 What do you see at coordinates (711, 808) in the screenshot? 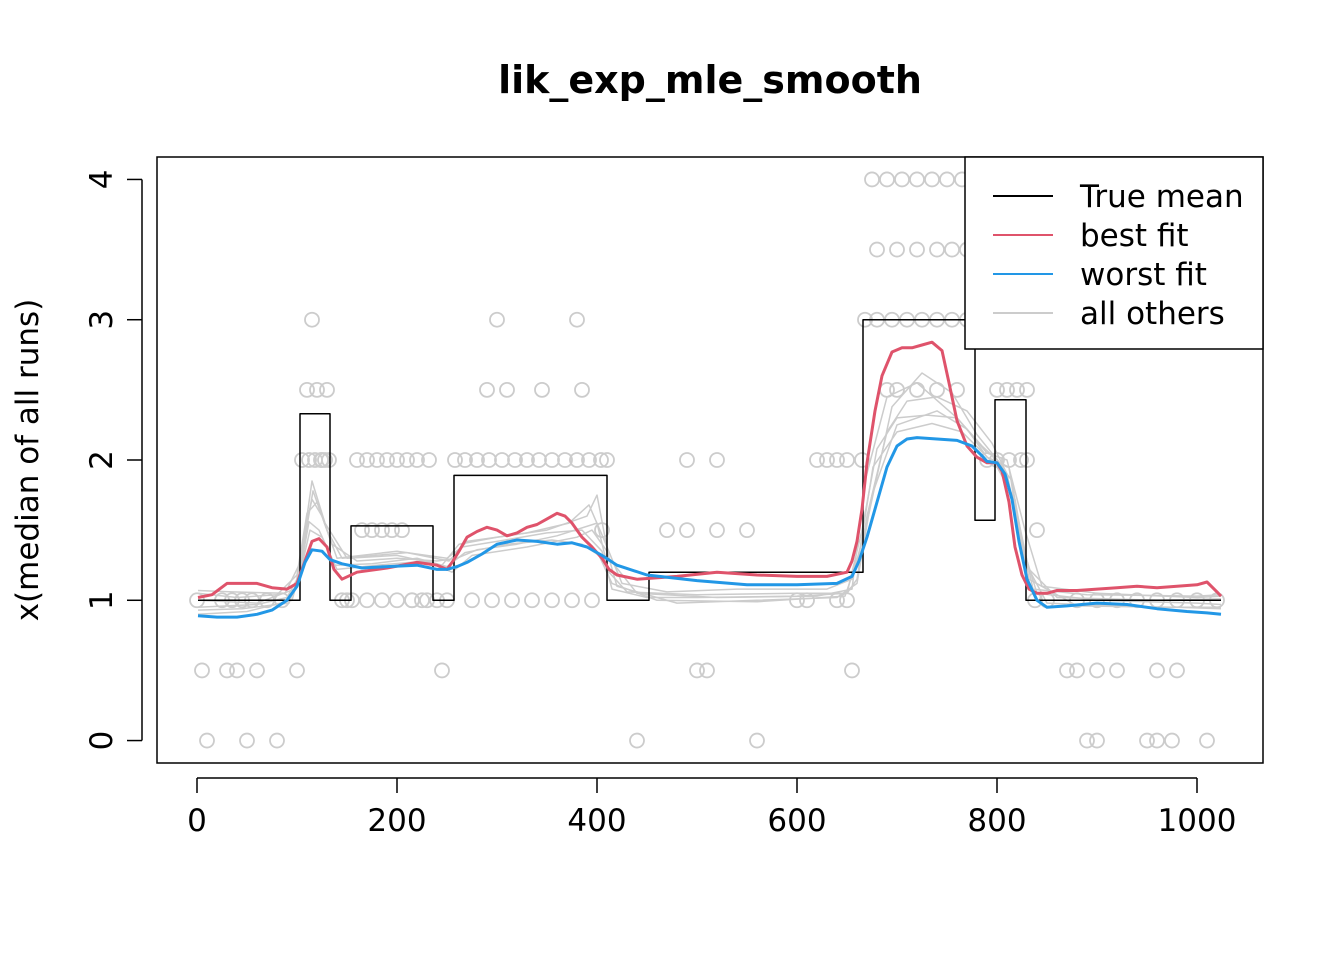
I see `x-axis: 0 200 400 600 800 1000` at bounding box center [711, 808].